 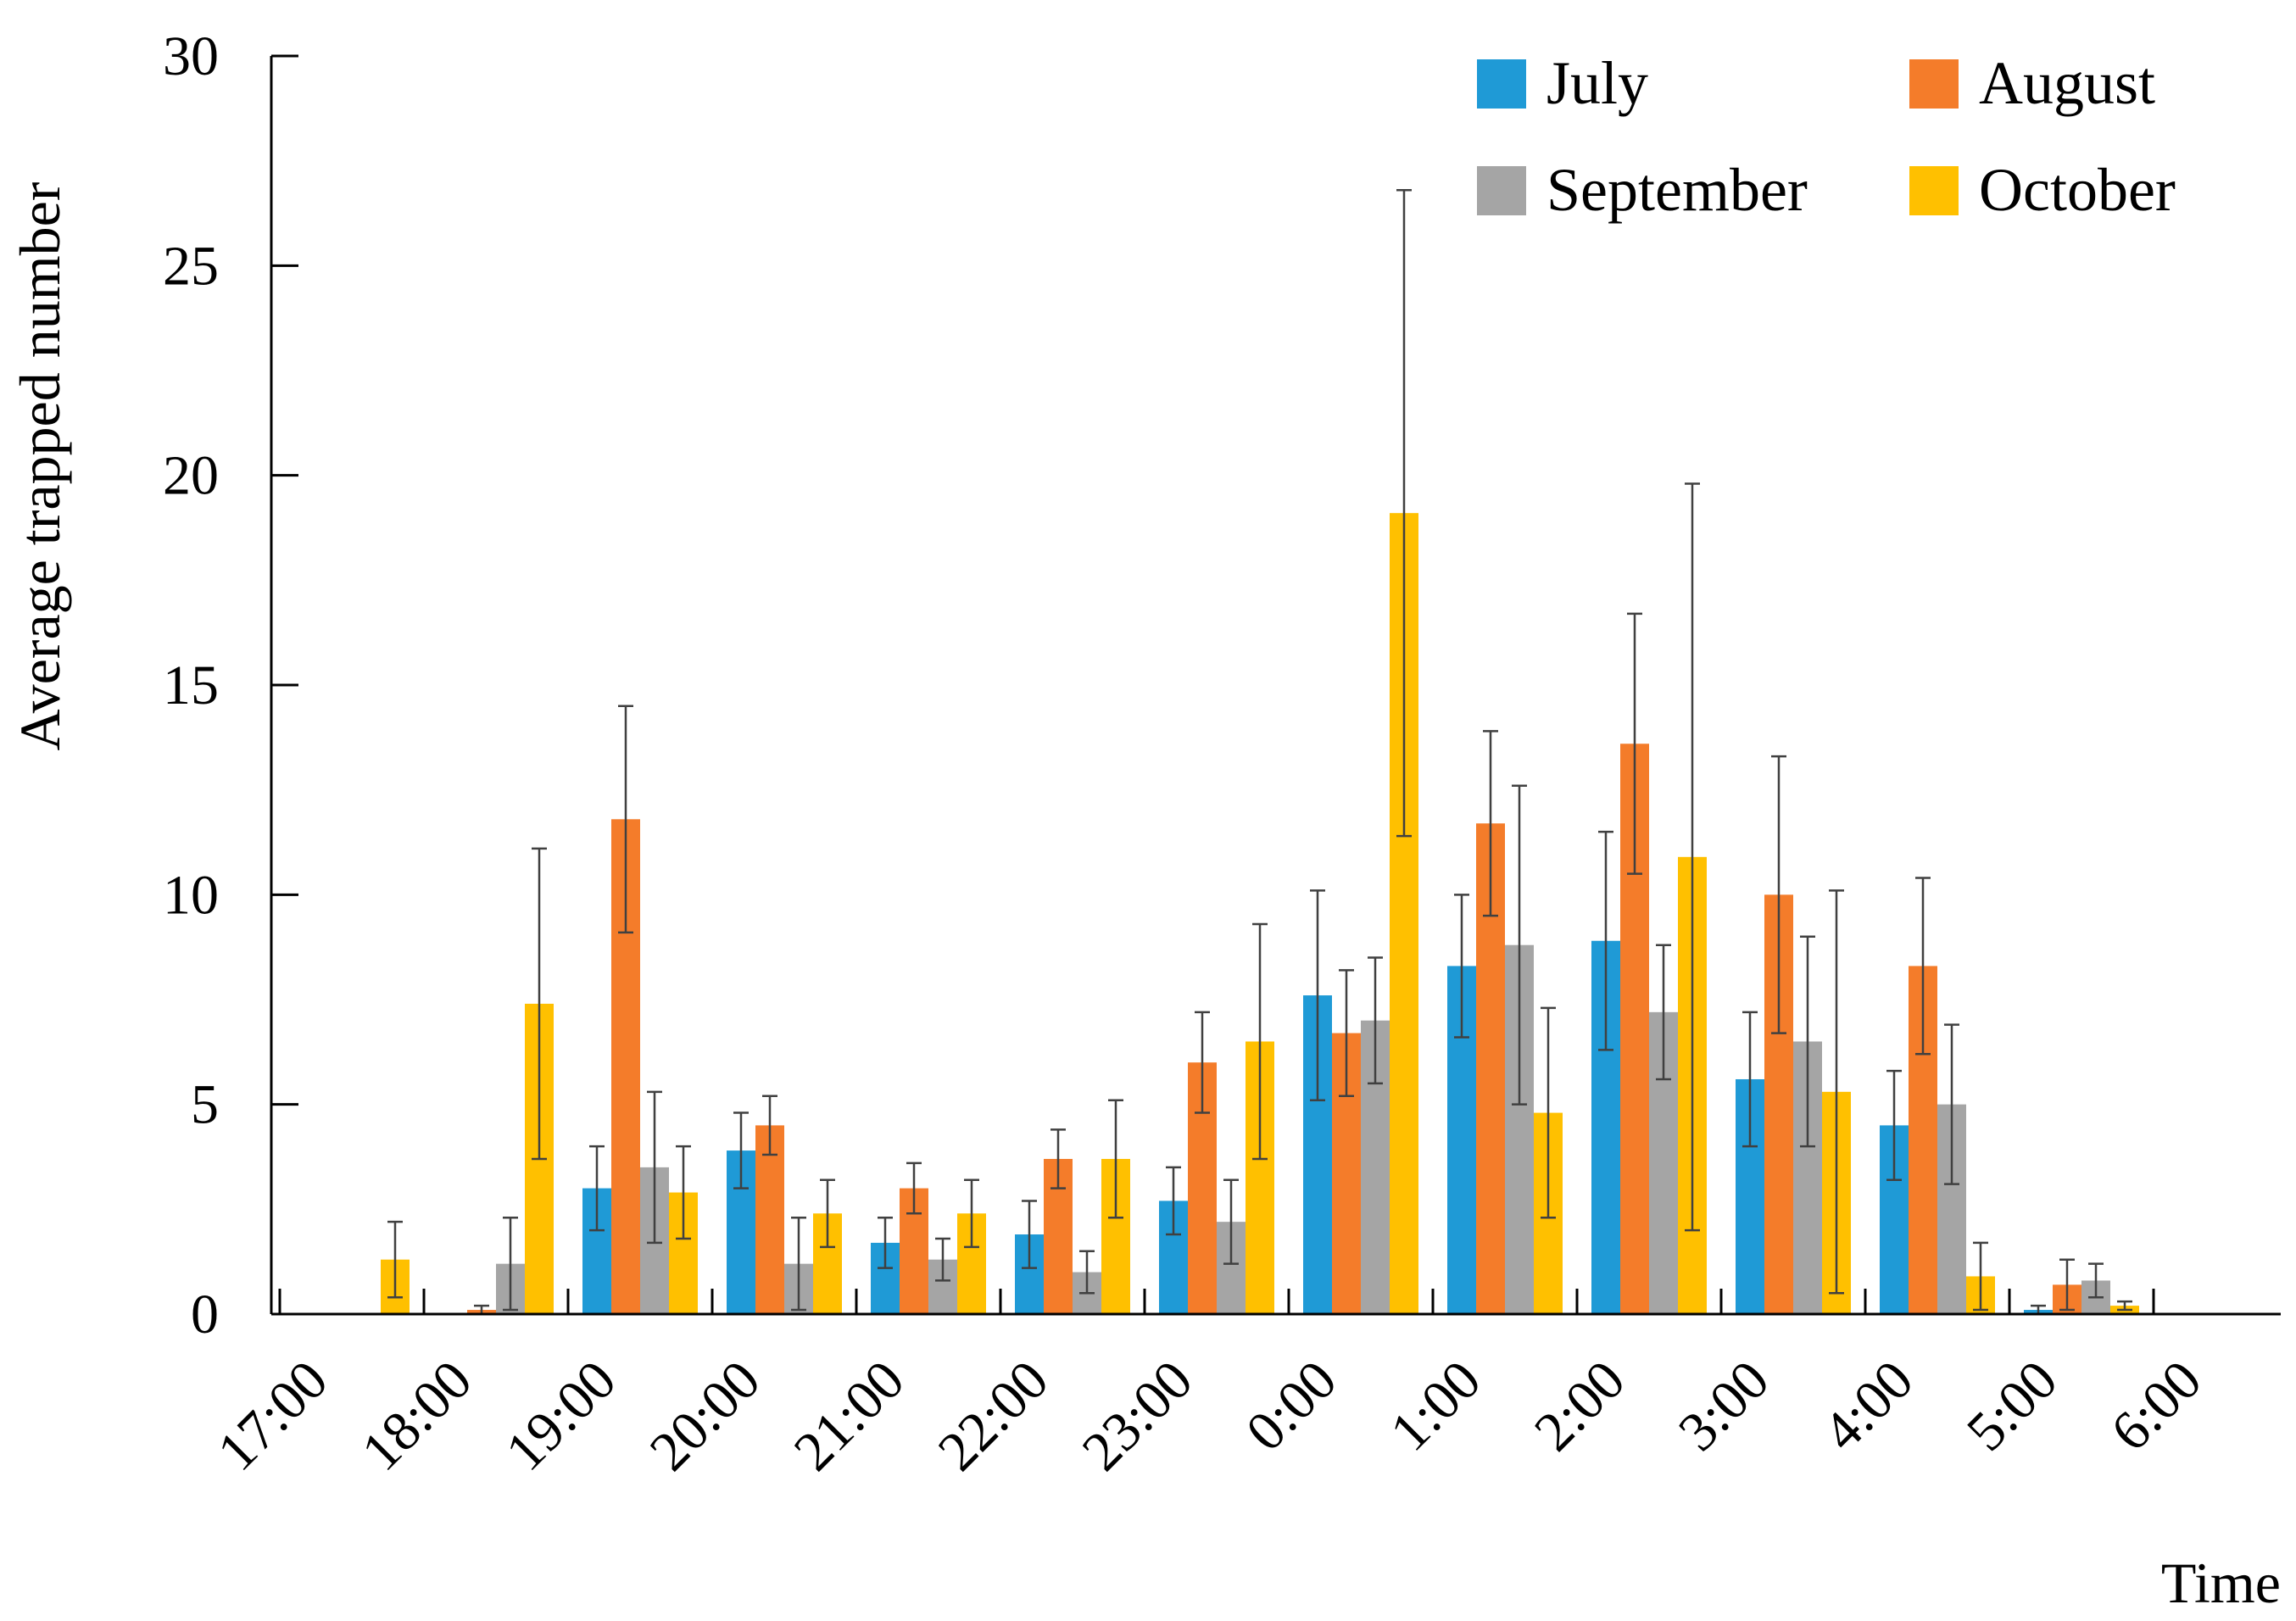 What do you see at coordinates (191, 266) in the screenshot?
I see `y-tick-label: 25` at bounding box center [191, 266].